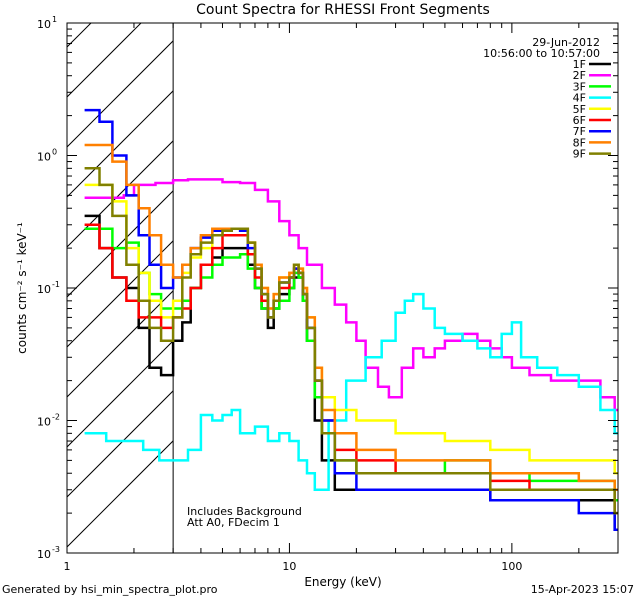  I want to click on y-tick-exponent: -2, so click(56, 417).